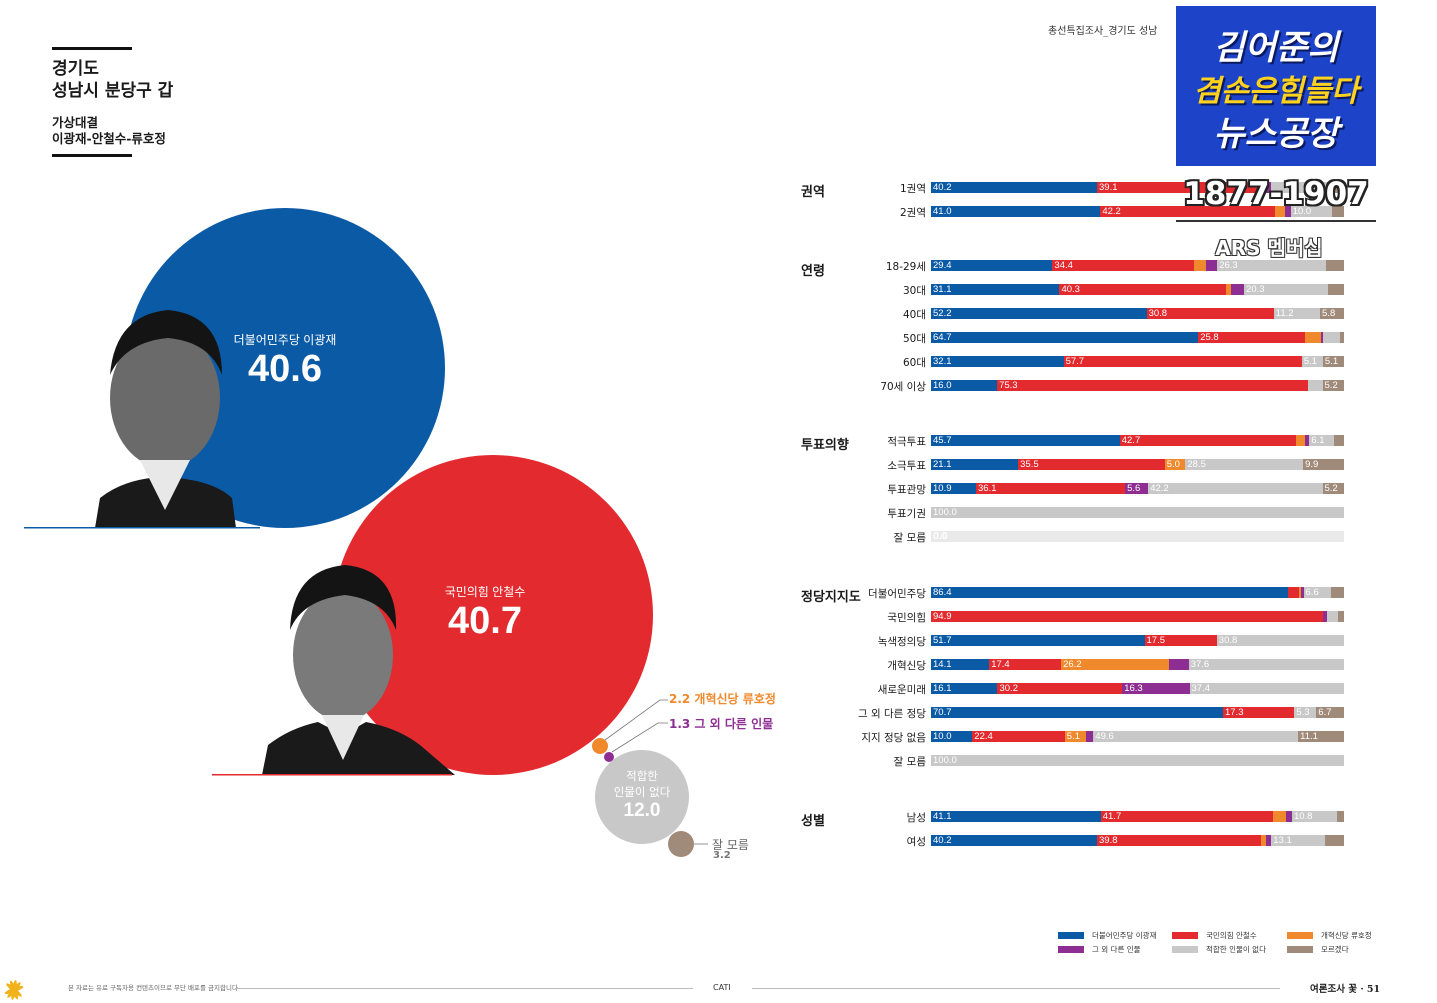 This screenshot has height=1003, width=1437. Describe the element at coordinates (1209, 337) in the screenshot. I see `bar-value-label: 25.8` at that location.